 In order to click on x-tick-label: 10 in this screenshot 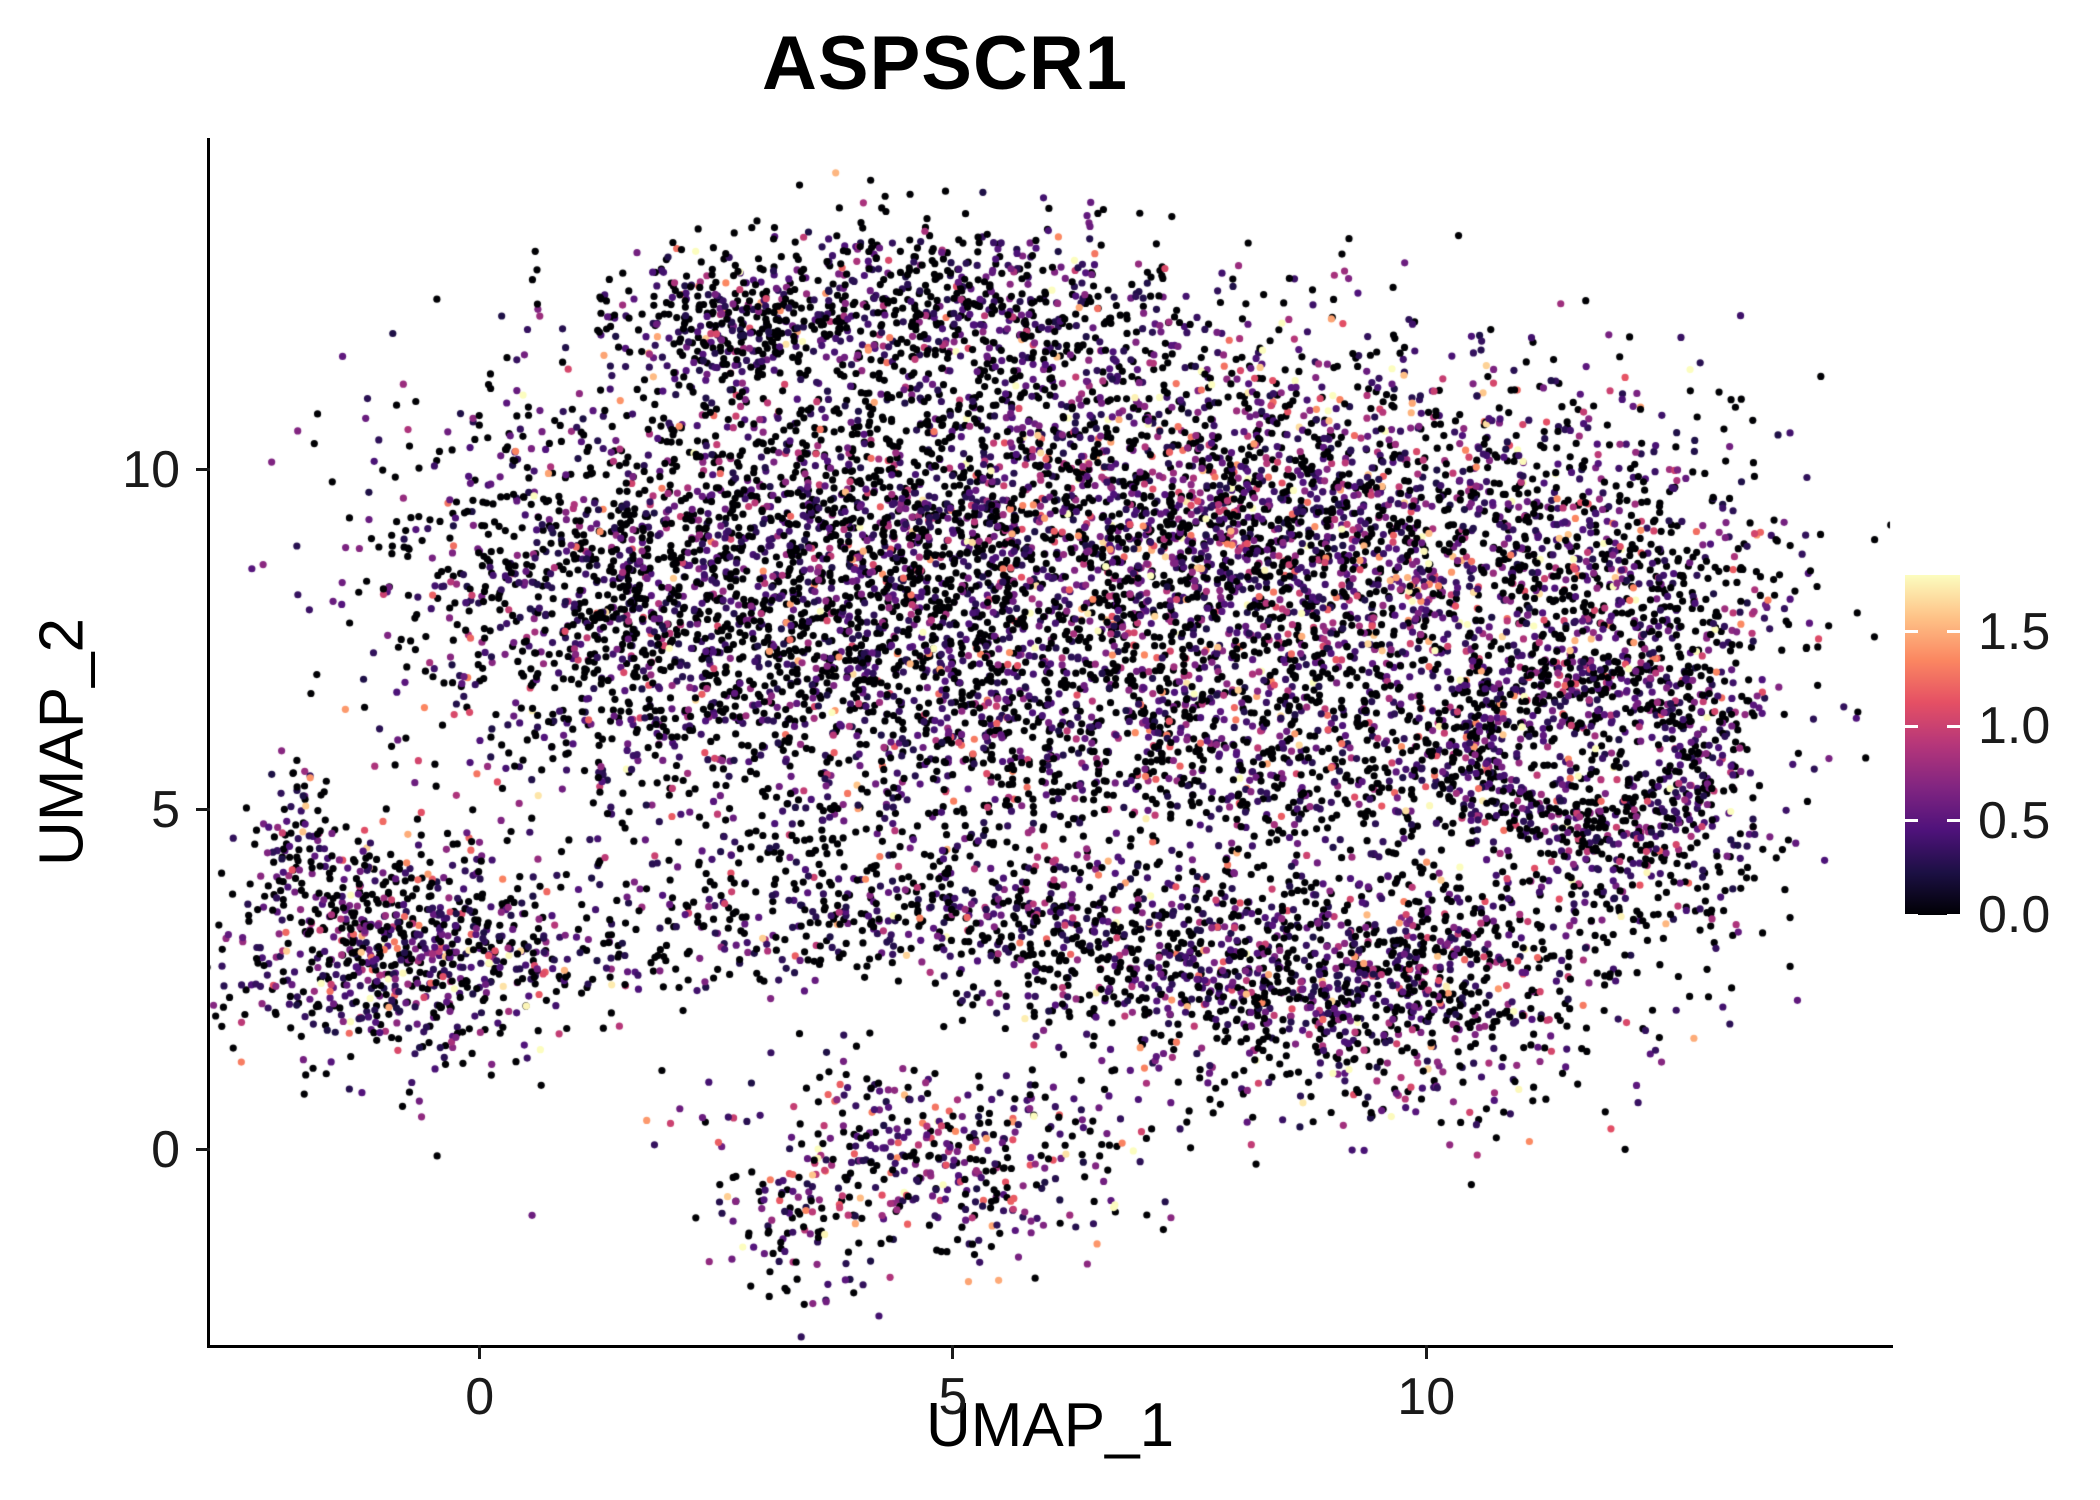, I will do `click(1426, 1397)`.